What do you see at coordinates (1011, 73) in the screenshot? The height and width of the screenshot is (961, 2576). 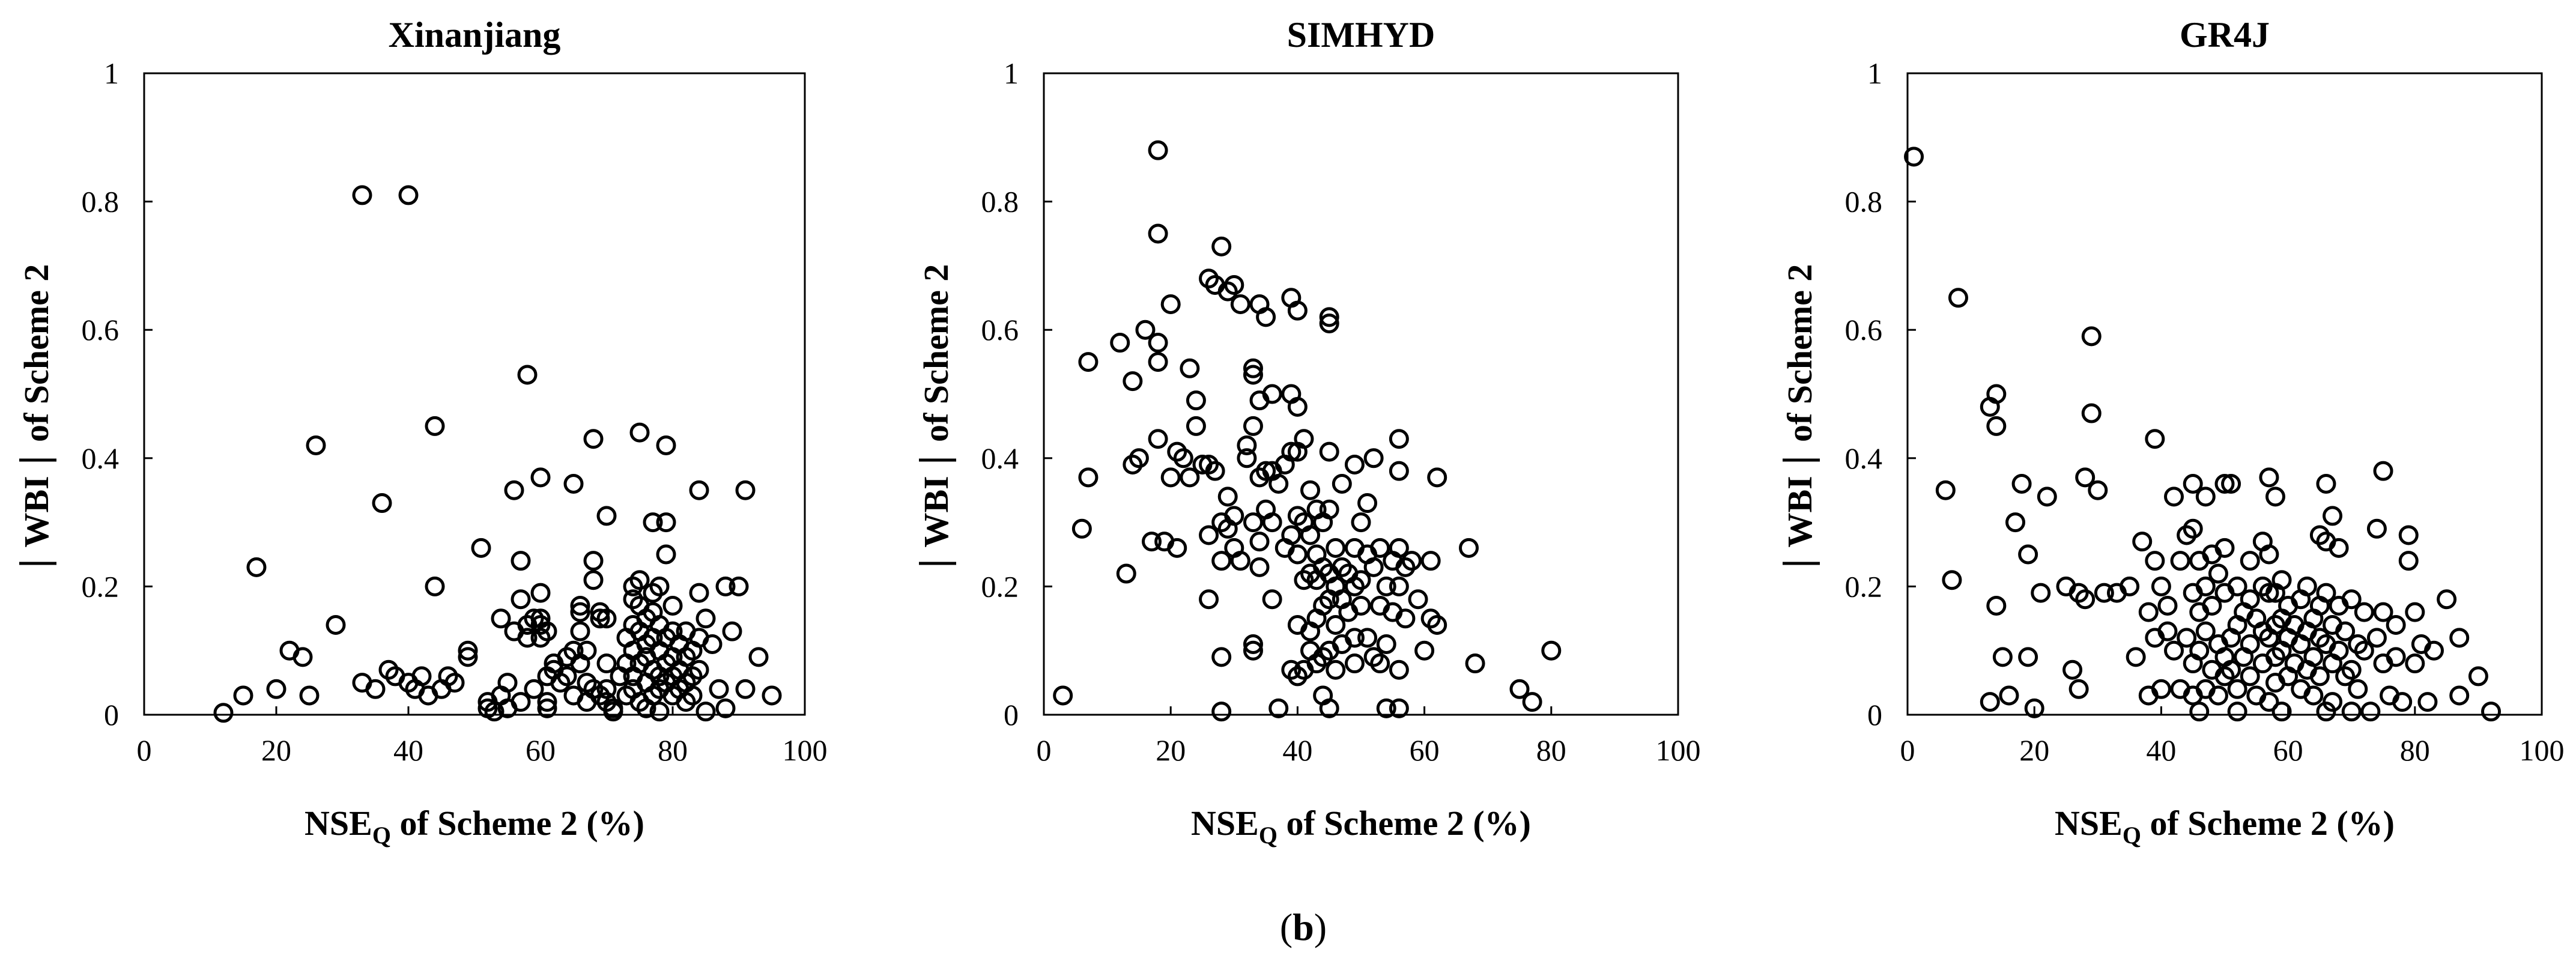 I see `y-tick-label: 1` at bounding box center [1011, 73].